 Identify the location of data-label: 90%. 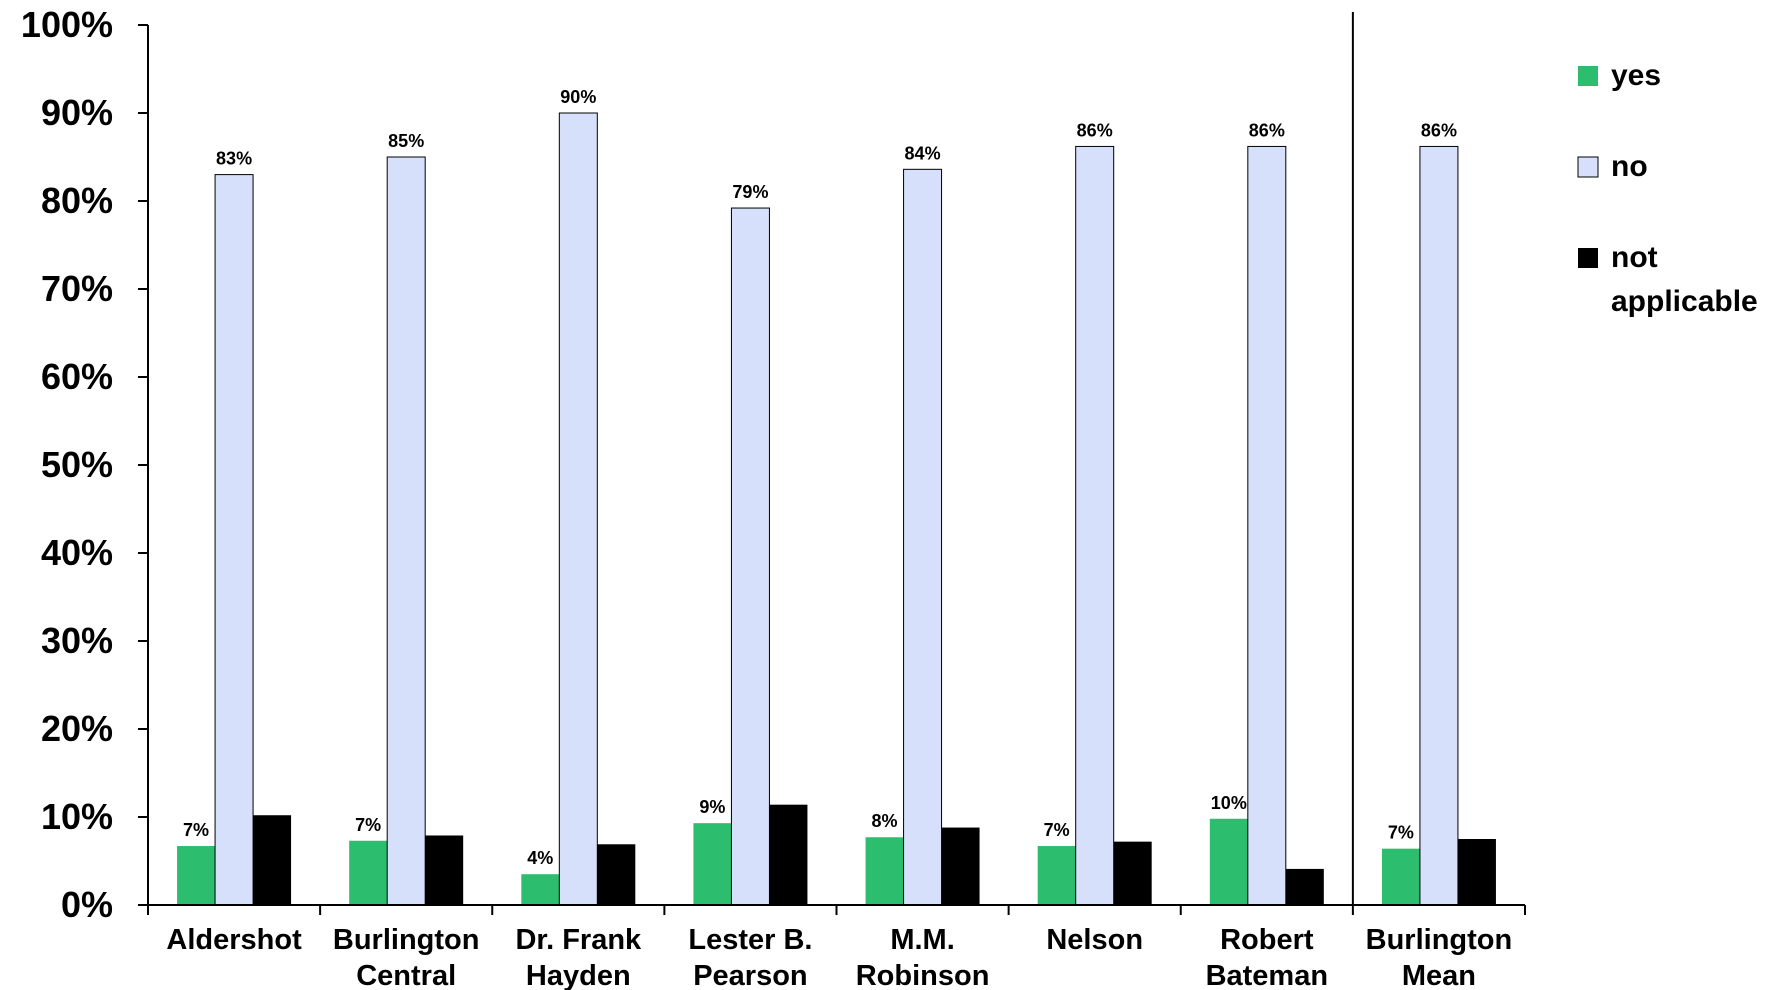
(578, 97).